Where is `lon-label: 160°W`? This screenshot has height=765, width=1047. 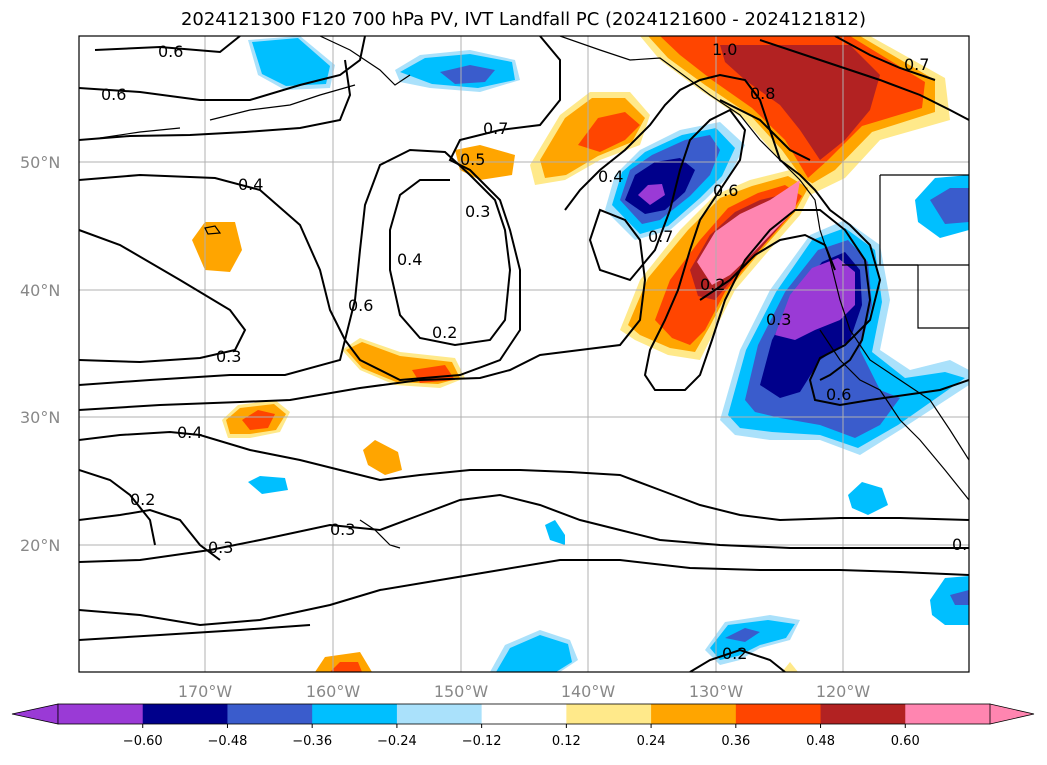 lon-label: 160°W is located at coordinates (333, 691).